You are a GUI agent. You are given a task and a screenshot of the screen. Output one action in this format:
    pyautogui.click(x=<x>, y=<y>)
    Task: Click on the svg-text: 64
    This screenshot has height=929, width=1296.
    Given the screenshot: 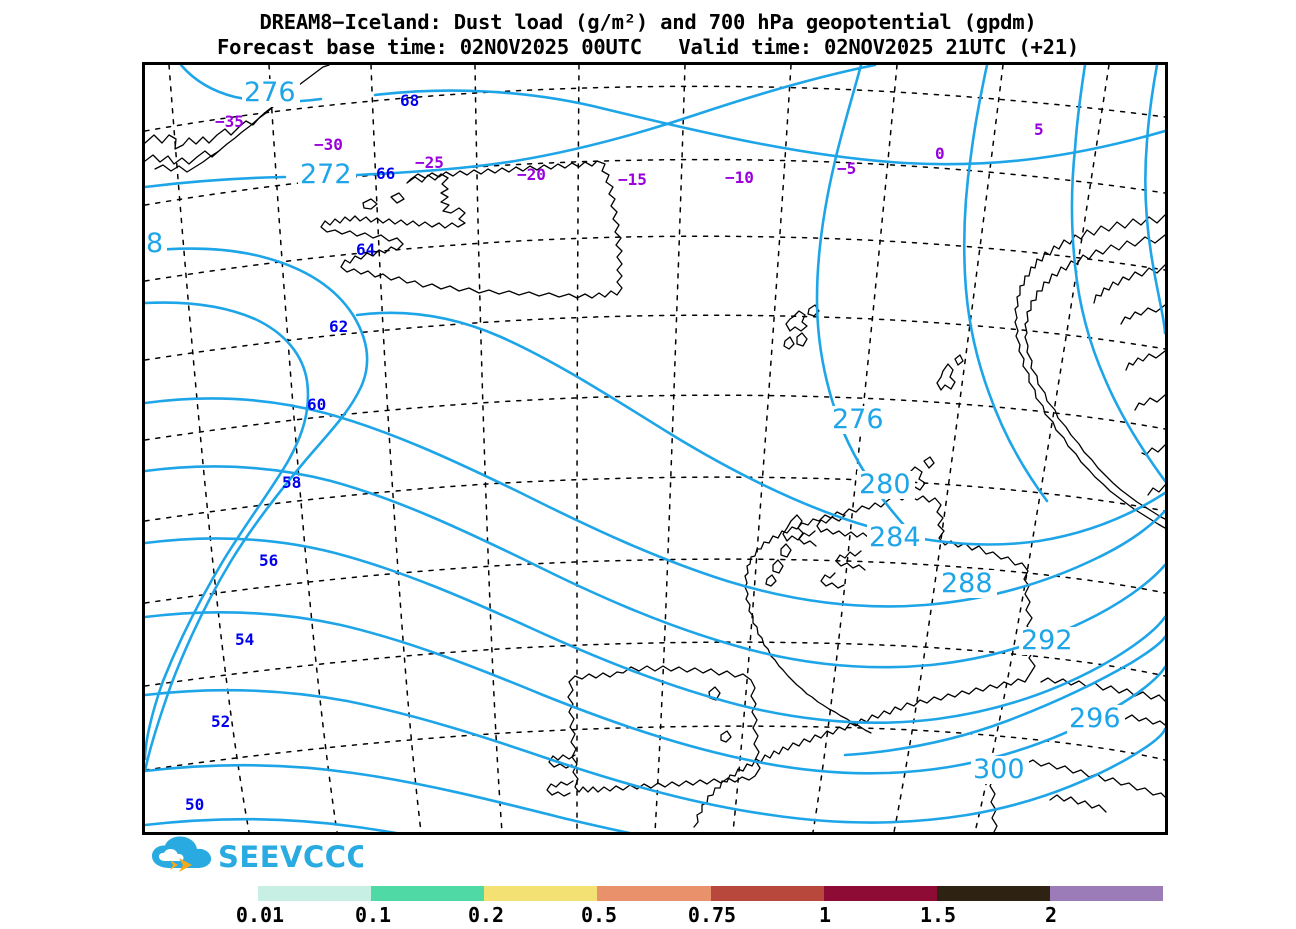 What is the action you would take?
    pyautogui.click(x=365, y=249)
    